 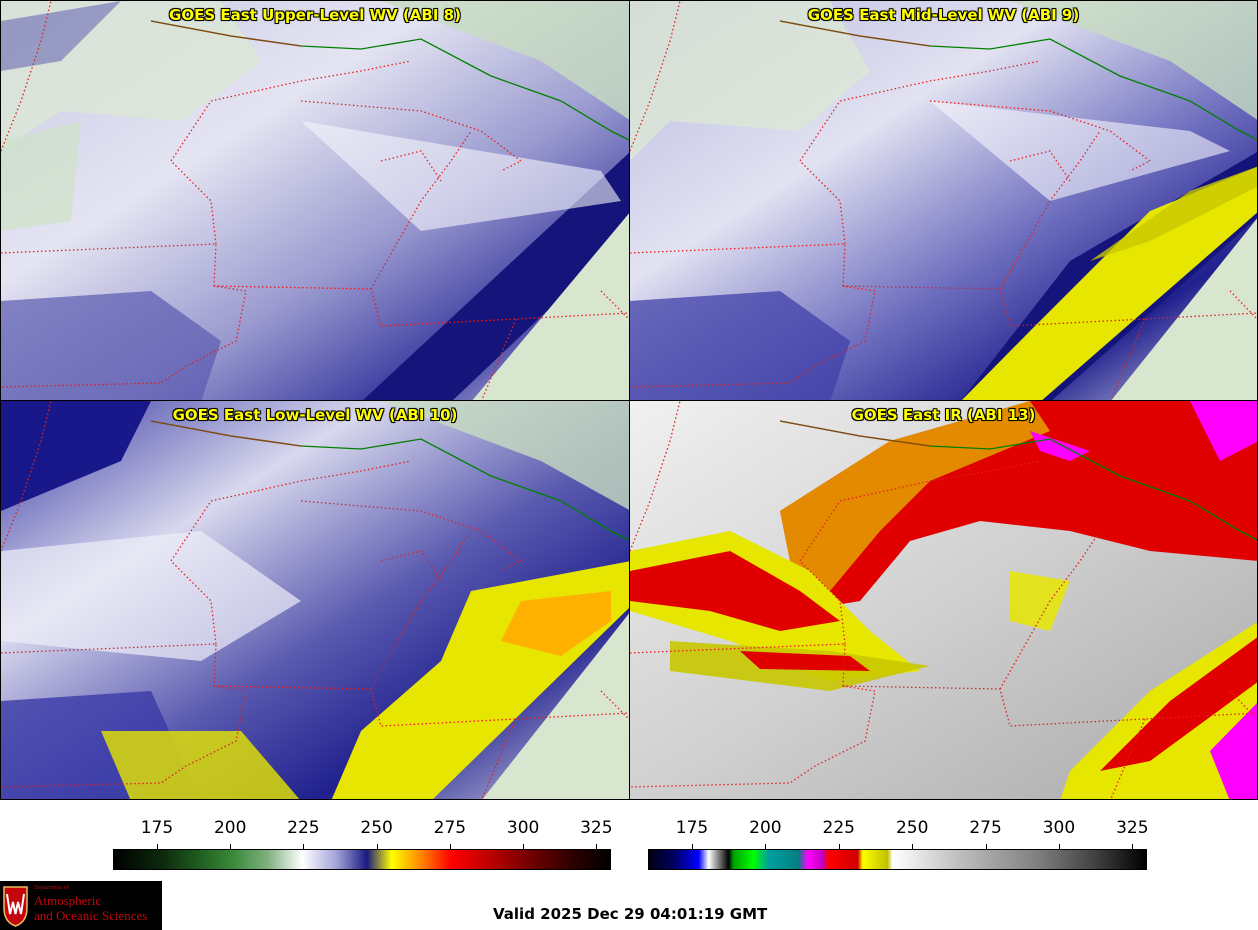 I want to click on colorbar-ir-ticks: 175 200 225 250 275 300 325, so click(x=898, y=834).